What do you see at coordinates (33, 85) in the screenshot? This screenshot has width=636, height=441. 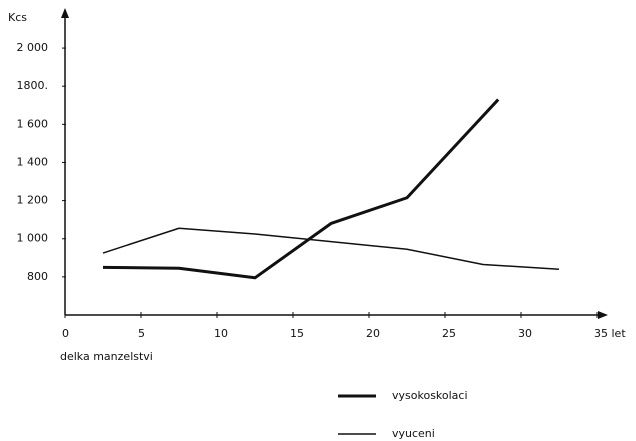 I see `y-tick-label: 1800.` at bounding box center [33, 85].